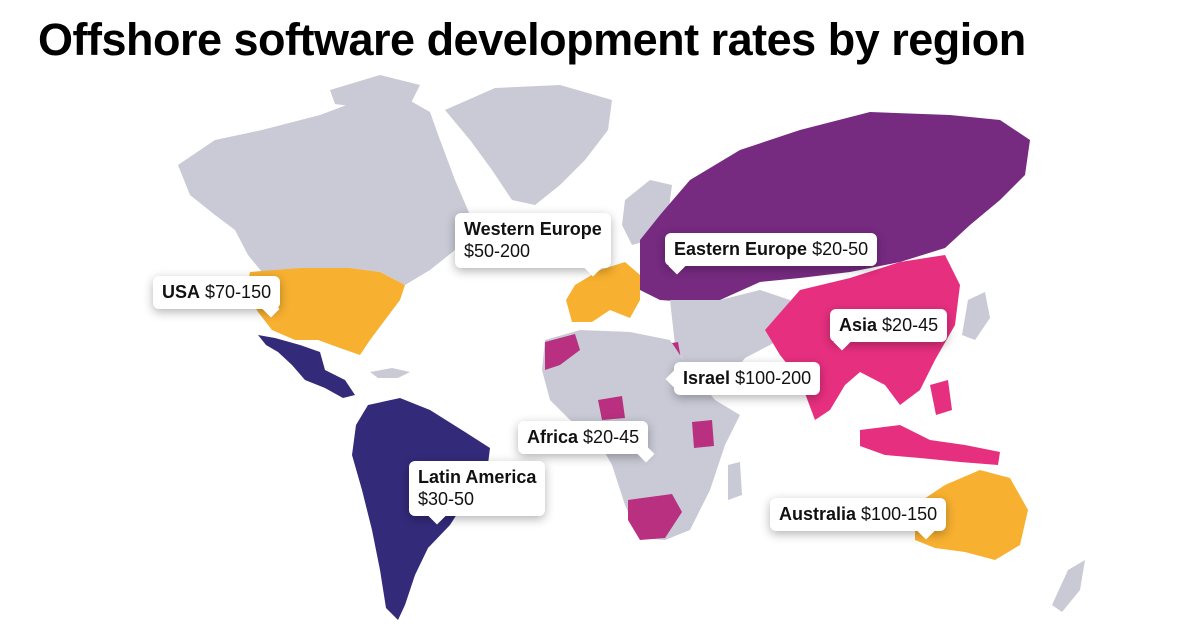  What do you see at coordinates (647, 212) in the screenshot?
I see `scandinavia-shape` at bounding box center [647, 212].